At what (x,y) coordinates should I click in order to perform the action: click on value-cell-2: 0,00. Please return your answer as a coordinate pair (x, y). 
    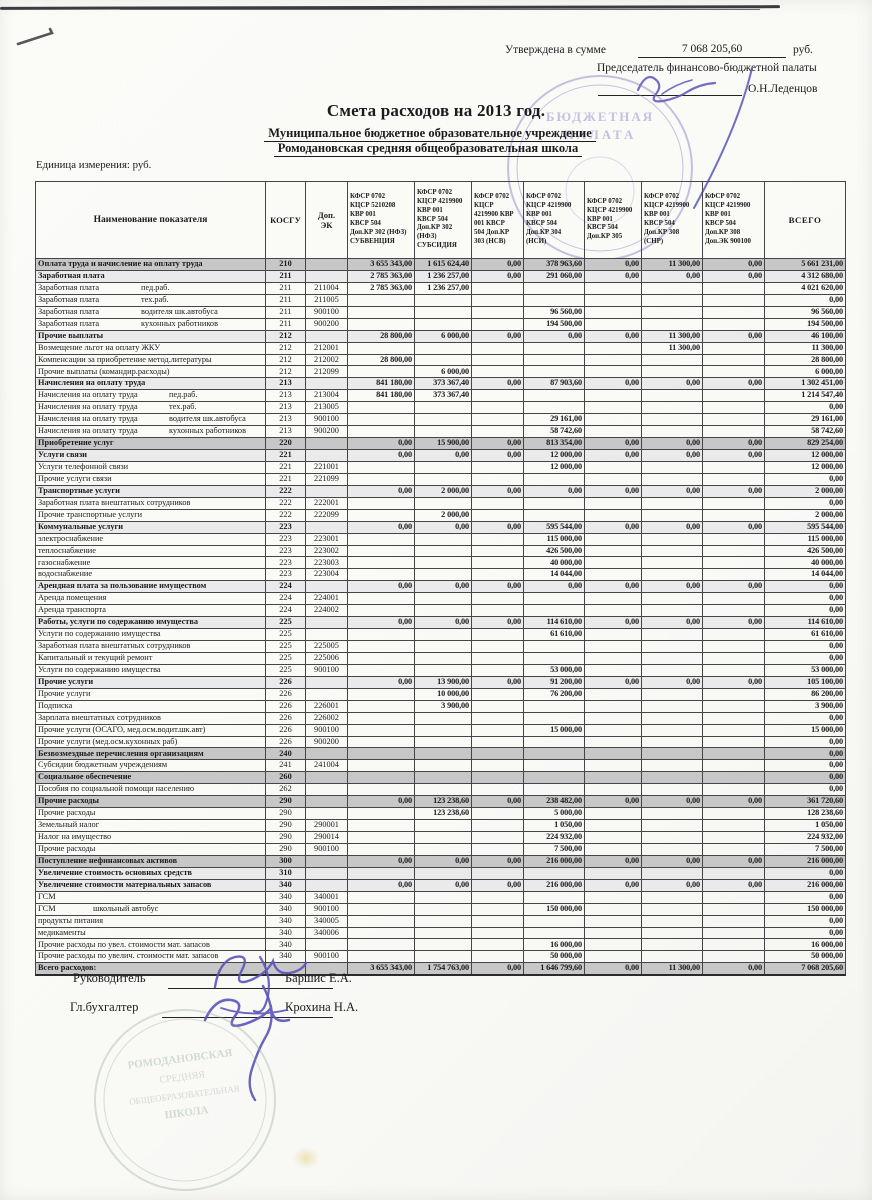
    Looking at the image, I should click on (443, 455).